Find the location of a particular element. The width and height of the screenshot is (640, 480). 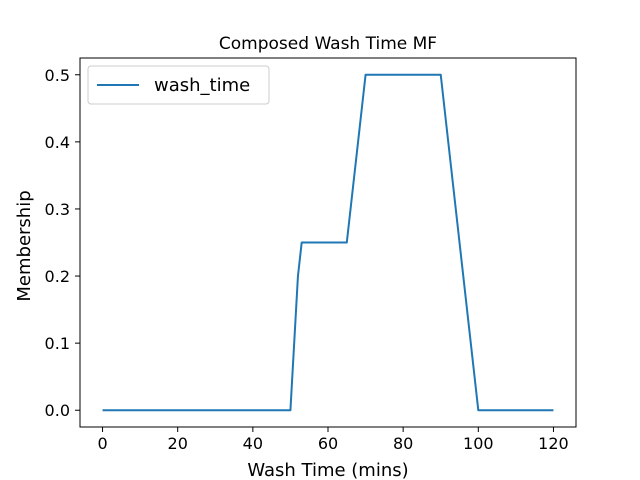

x-tick-label: 0 is located at coordinates (102, 443).